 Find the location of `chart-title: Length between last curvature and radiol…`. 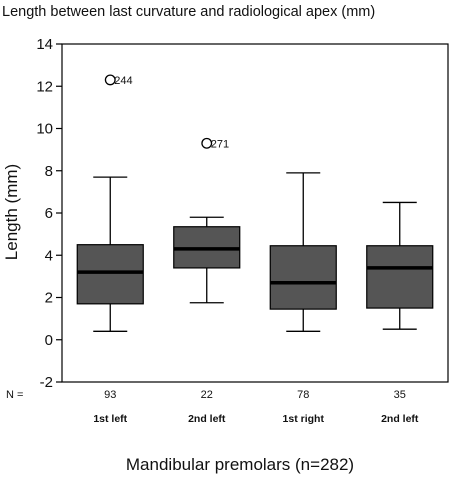

chart-title: Length between last curvature and radiol… is located at coordinates (188, 12).